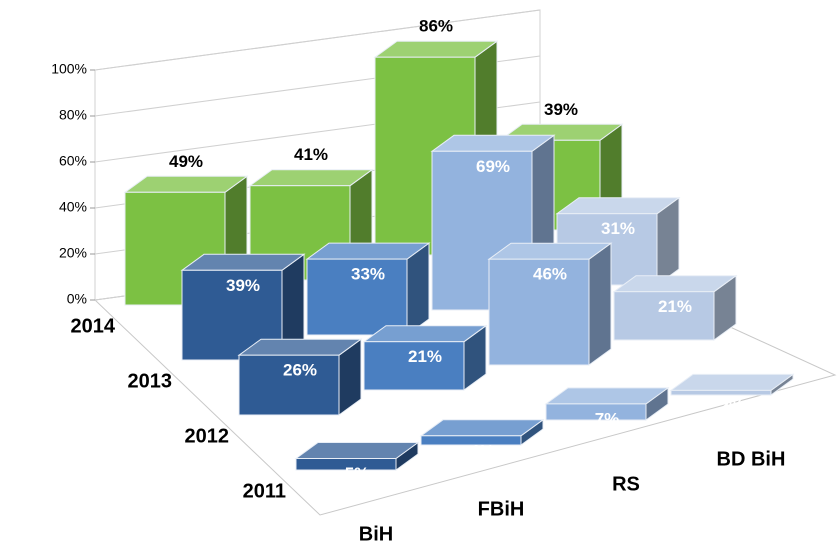 Image resolution: width=840 pixels, height=551 pixels. What do you see at coordinates (600, 304) in the screenshot?
I see `bar-side` at bounding box center [600, 304].